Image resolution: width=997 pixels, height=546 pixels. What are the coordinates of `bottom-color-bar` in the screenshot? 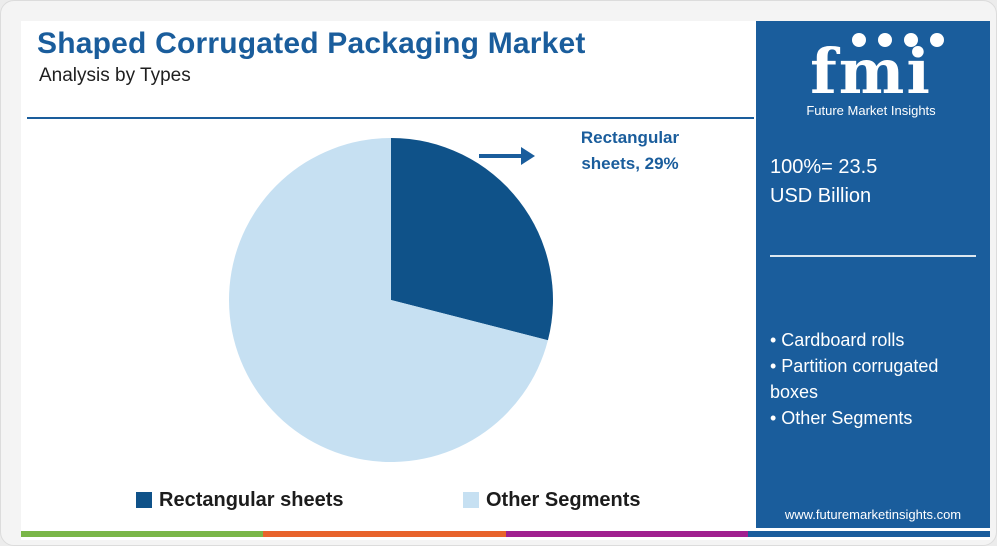 It's located at (505, 534).